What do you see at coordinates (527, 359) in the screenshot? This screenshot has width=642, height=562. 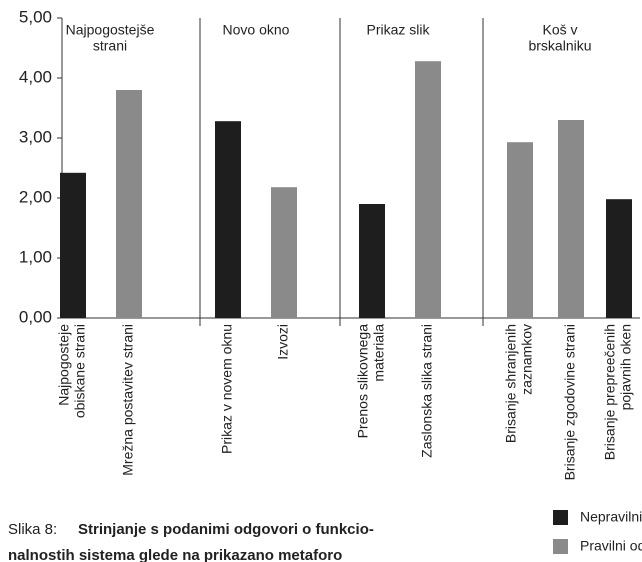 I see `x-tick-label: zaznamkov` at bounding box center [527, 359].